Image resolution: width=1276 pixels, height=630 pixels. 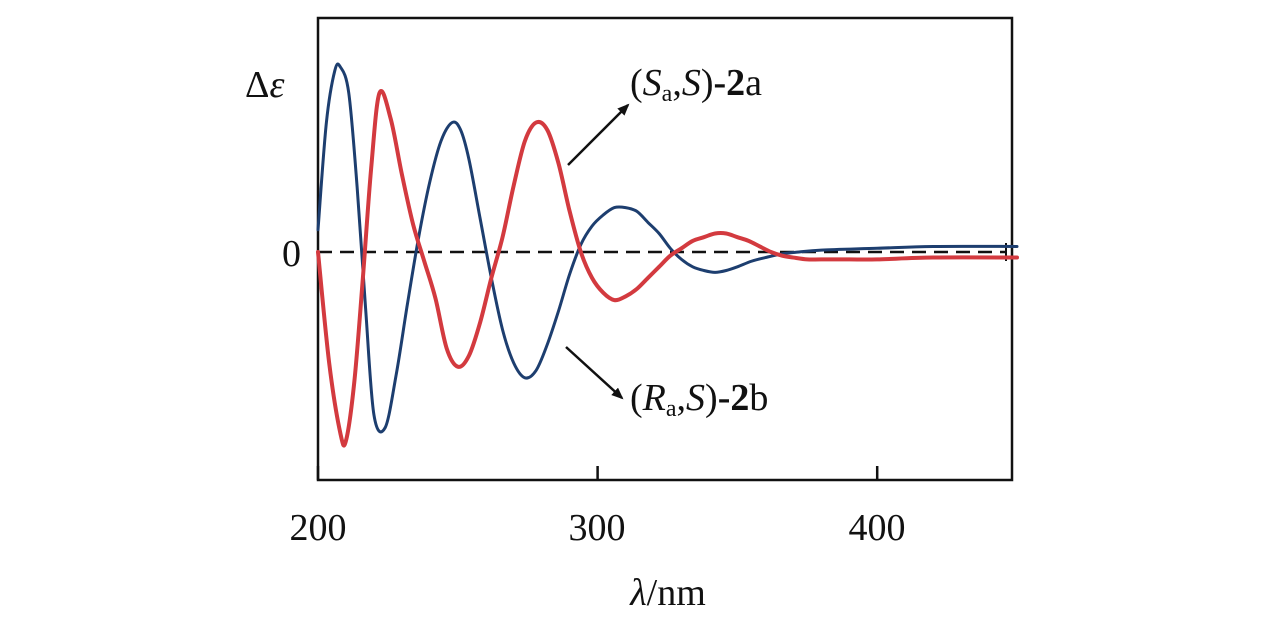 What do you see at coordinates (291, 254) in the screenshot?
I see `y-tick-label-0: 0` at bounding box center [291, 254].